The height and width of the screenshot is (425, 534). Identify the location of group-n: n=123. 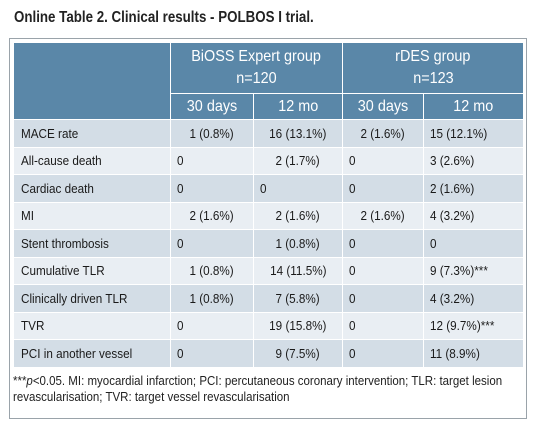
(433, 78).